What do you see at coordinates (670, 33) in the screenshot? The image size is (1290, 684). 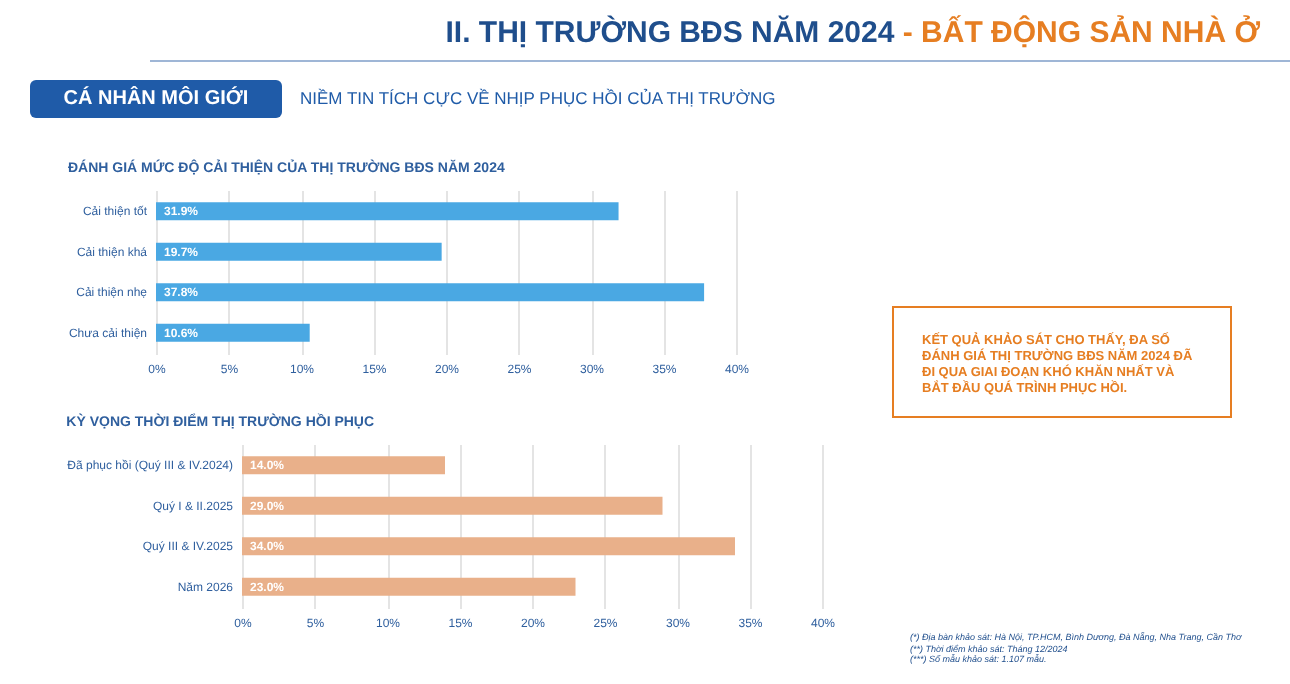 I see `text: II. THỊ TRƯỜNG BĐS NĂM 2024` at bounding box center [670, 33].